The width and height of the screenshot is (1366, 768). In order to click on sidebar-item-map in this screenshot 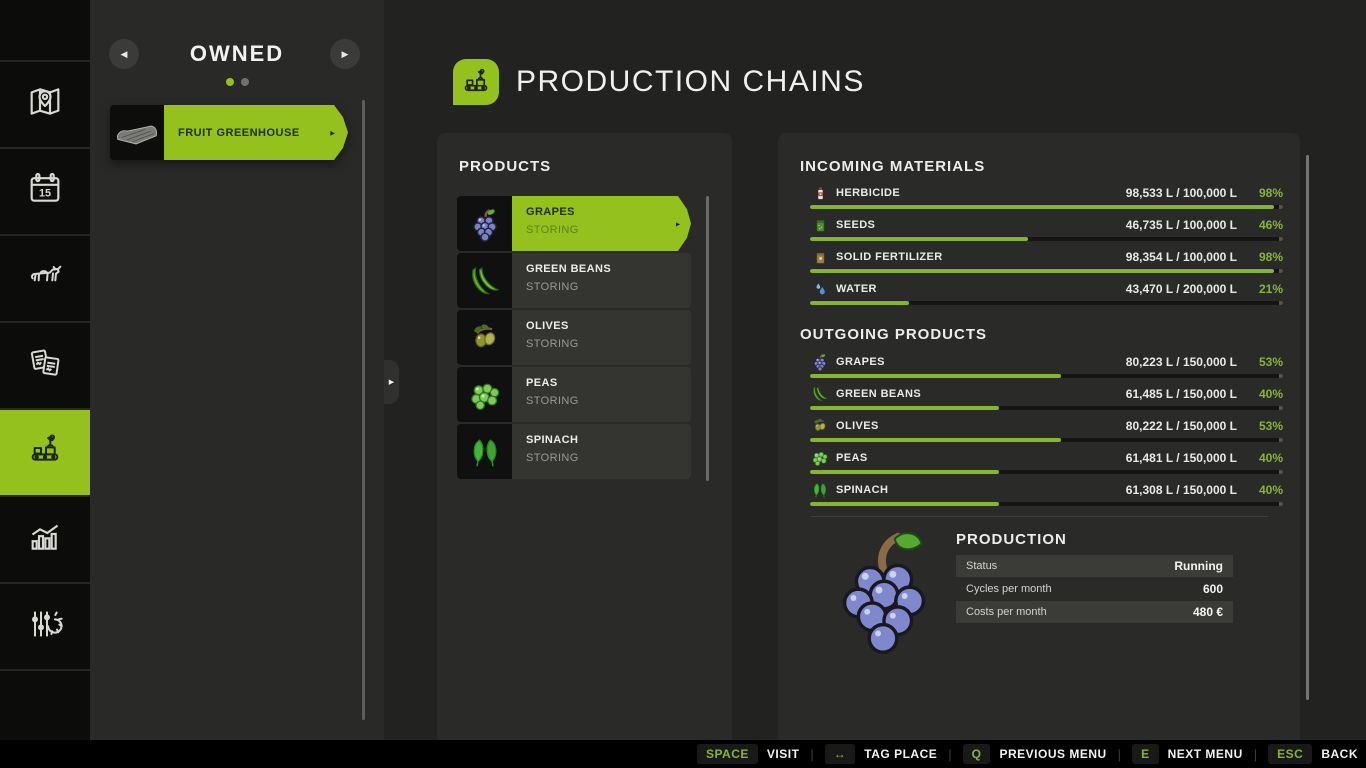, I will do `click(45, 103)`.